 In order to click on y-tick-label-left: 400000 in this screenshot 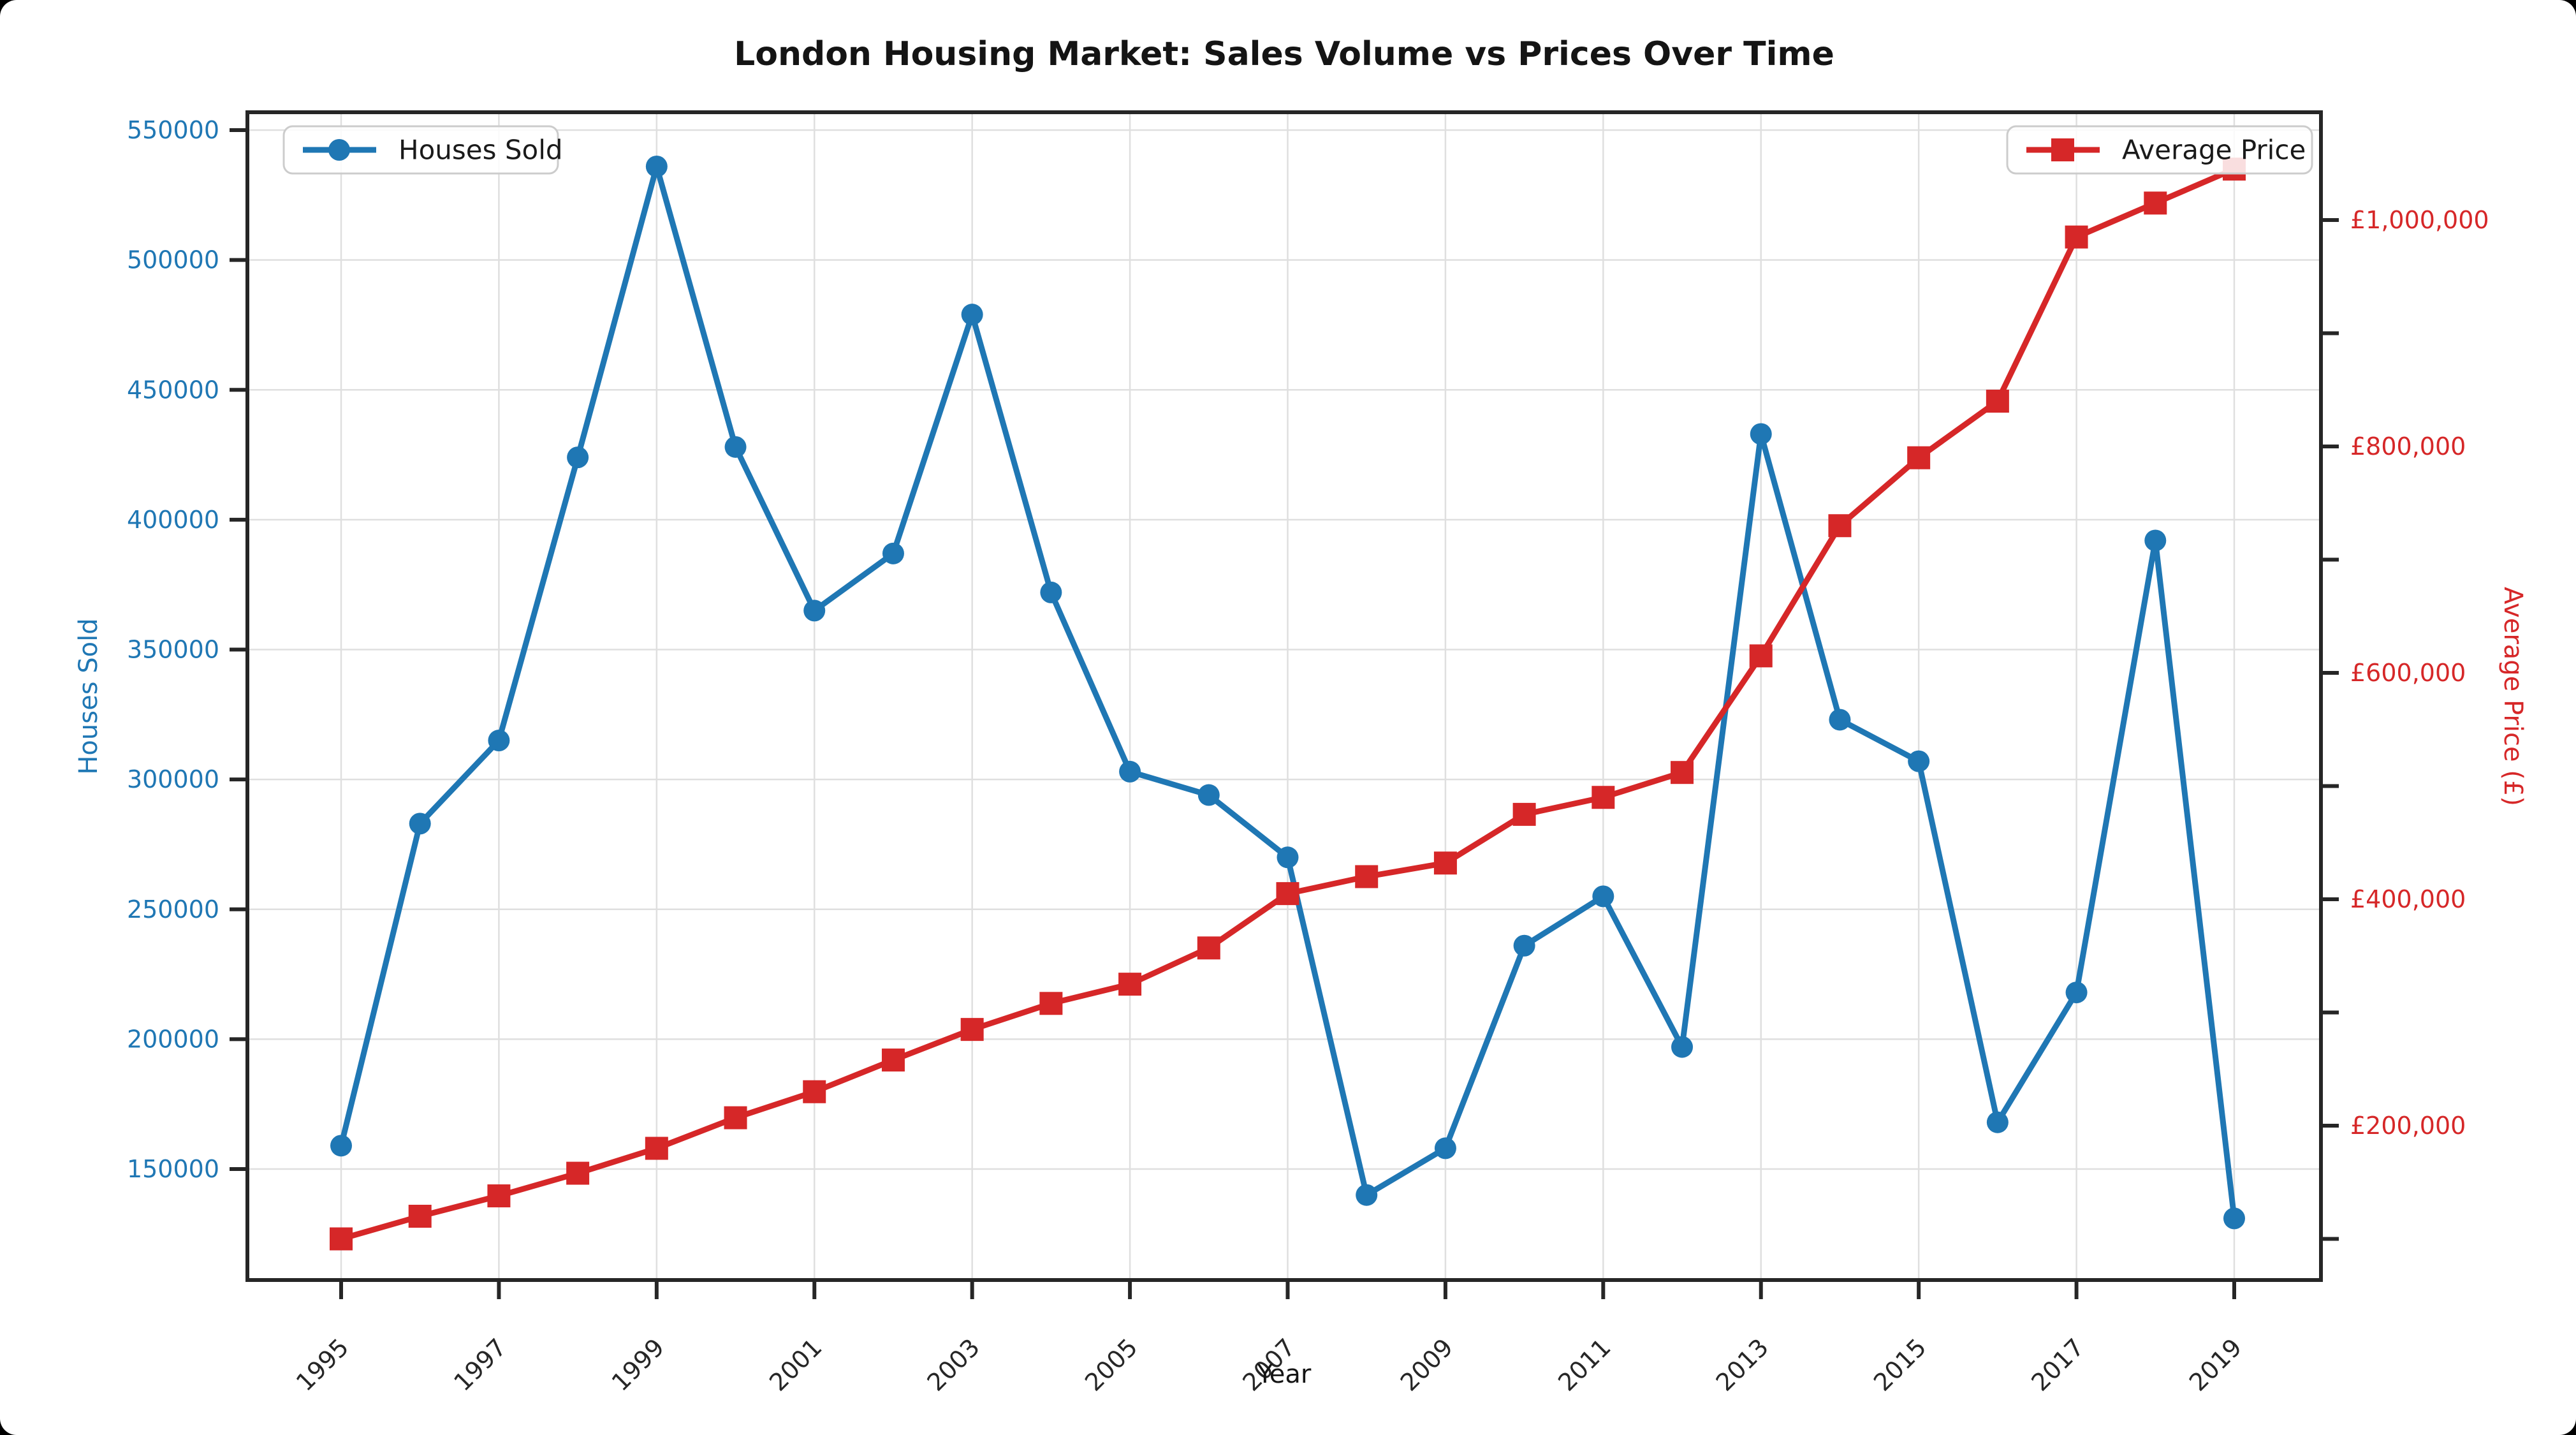, I will do `click(173, 520)`.